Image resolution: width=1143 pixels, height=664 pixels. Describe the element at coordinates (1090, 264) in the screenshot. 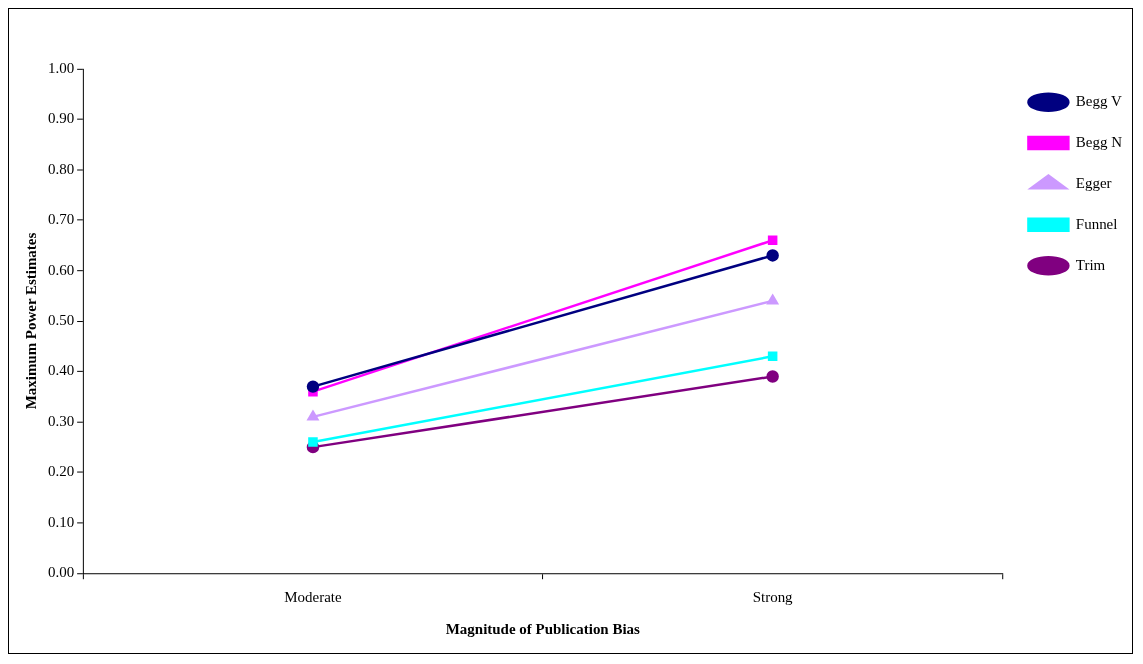

I see `legend-label: Trim` at that location.